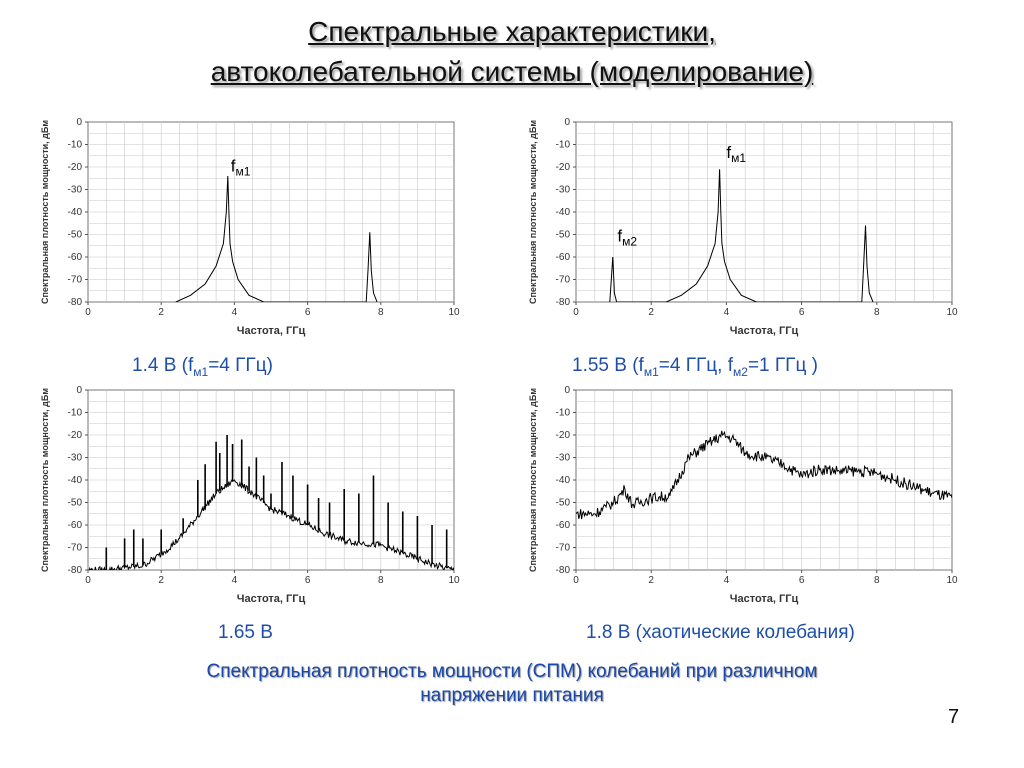  What do you see at coordinates (608, 365) in the screenshot?
I see `caption-2-prefix: 1.55 В (f` at bounding box center [608, 365].